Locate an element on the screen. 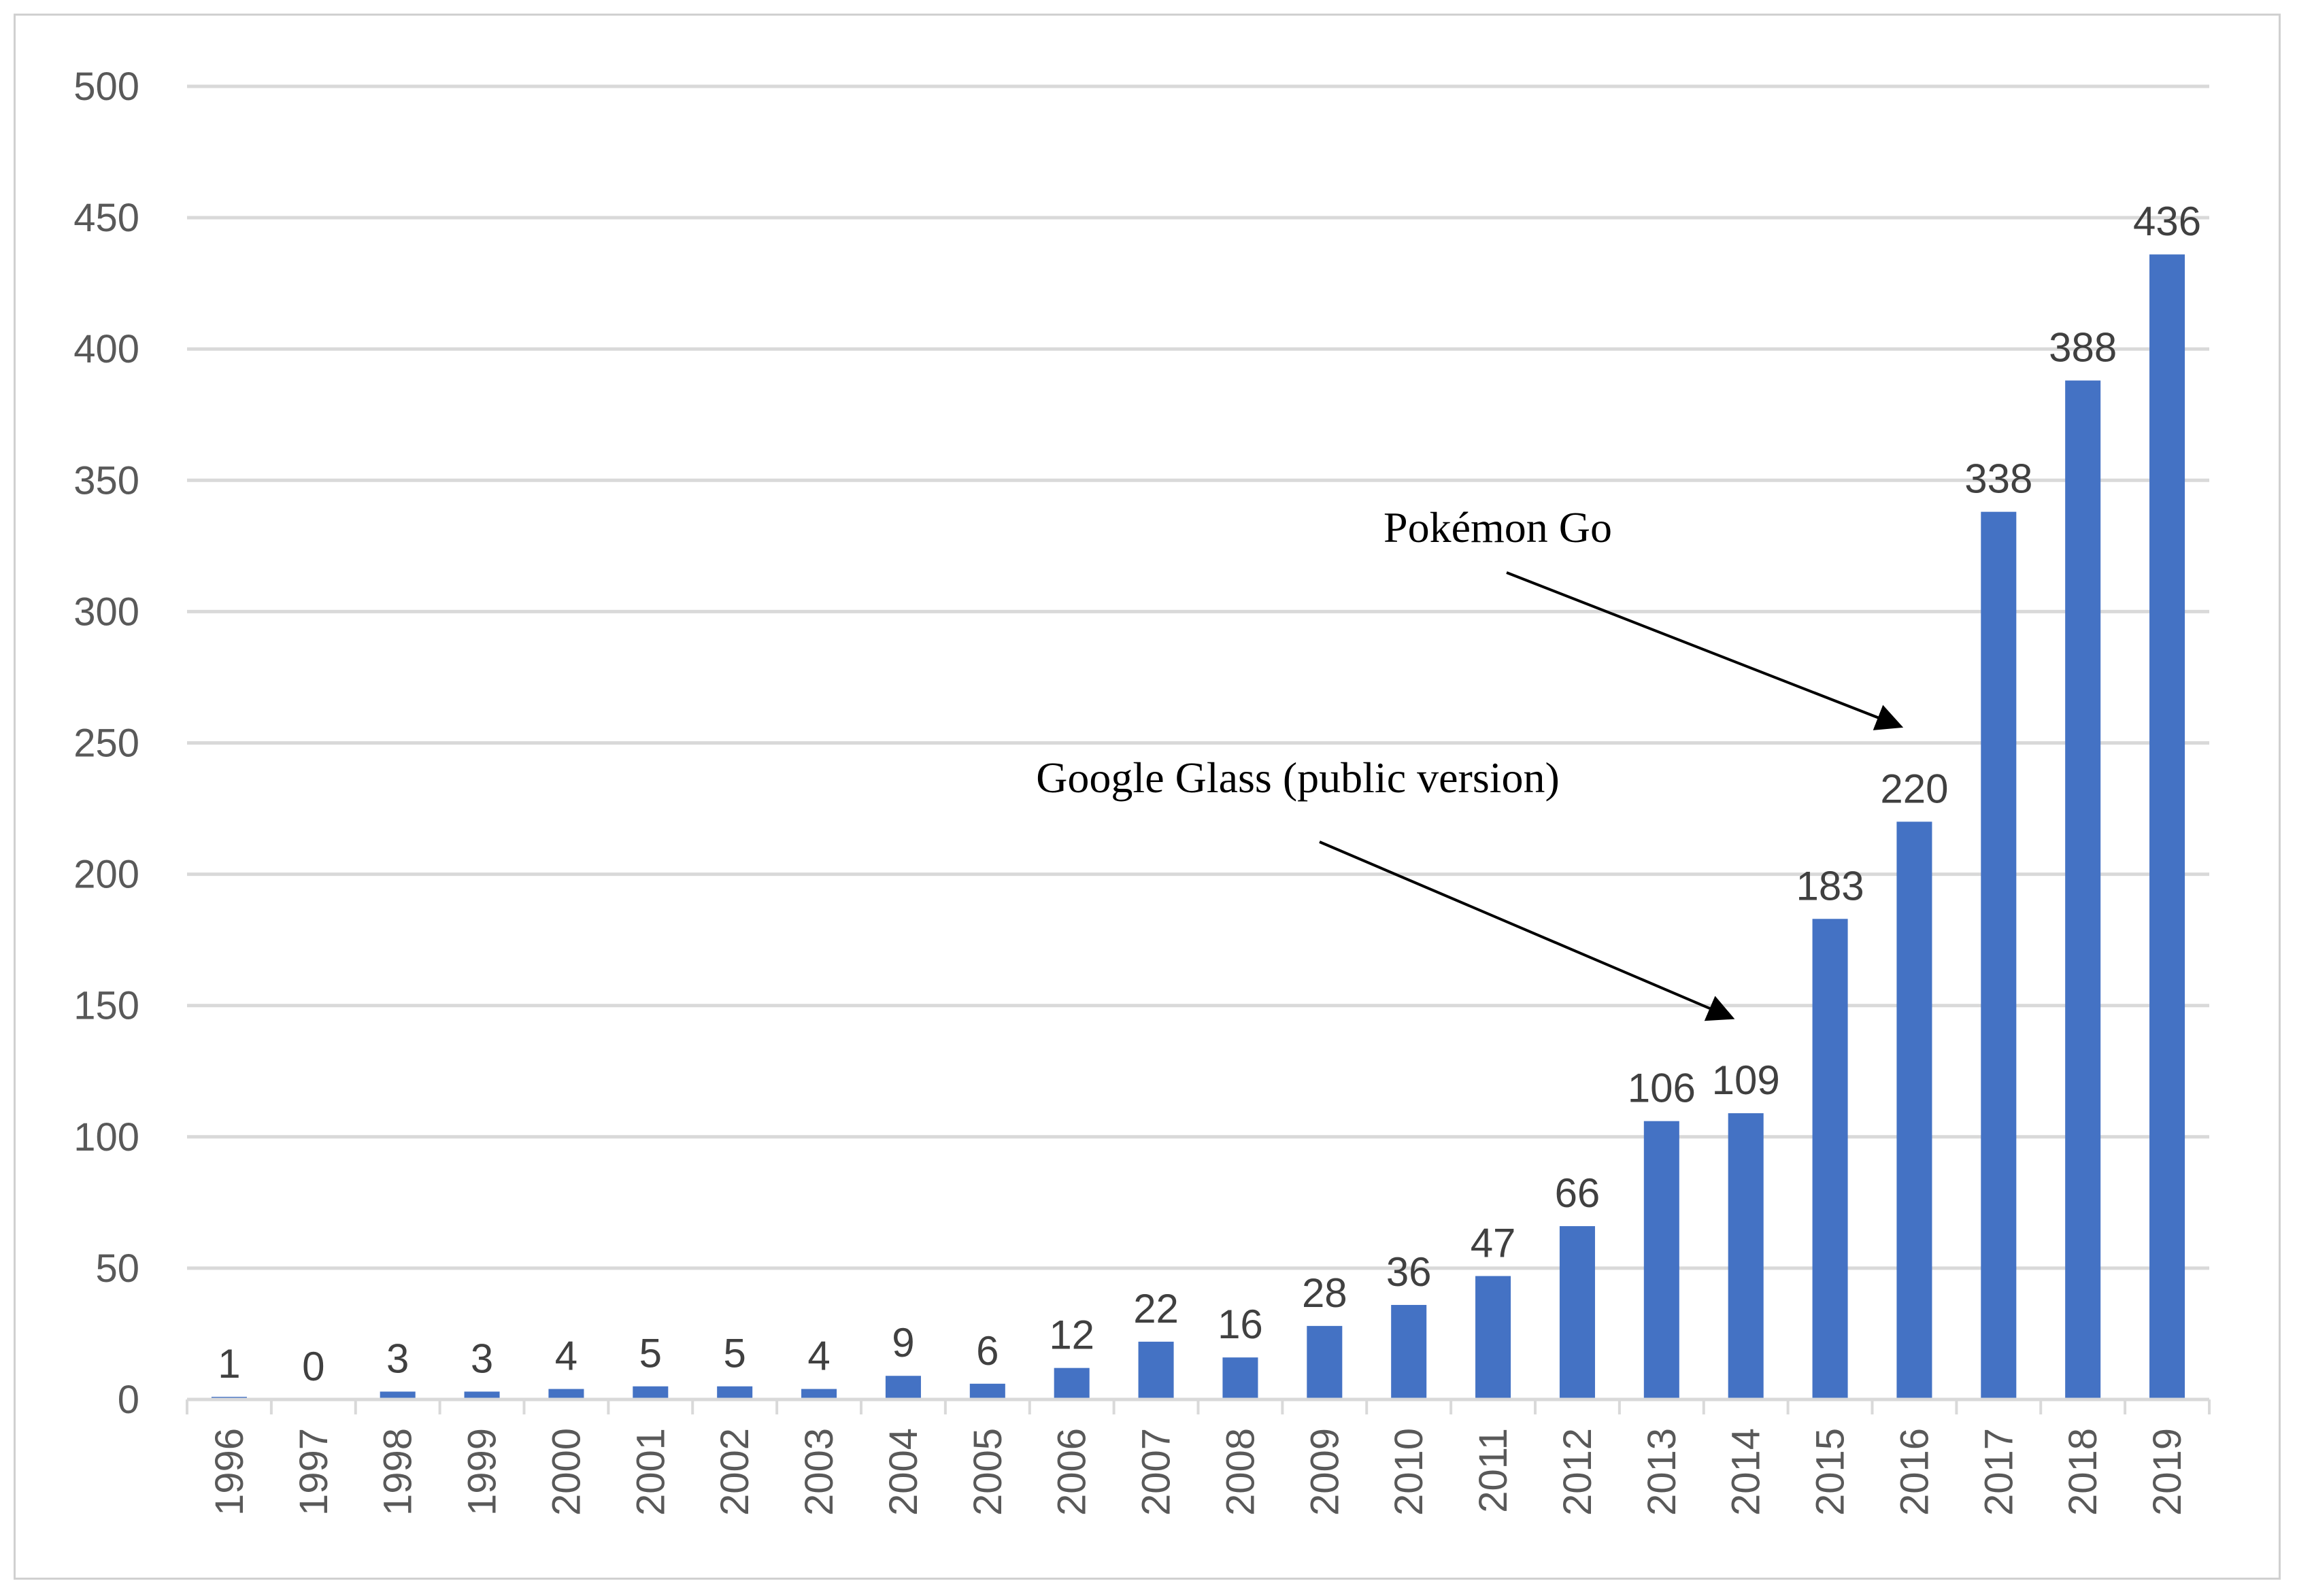 The height and width of the screenshot is (1596, 2297). data-label: 1 is located at coordinates (229, 1364).